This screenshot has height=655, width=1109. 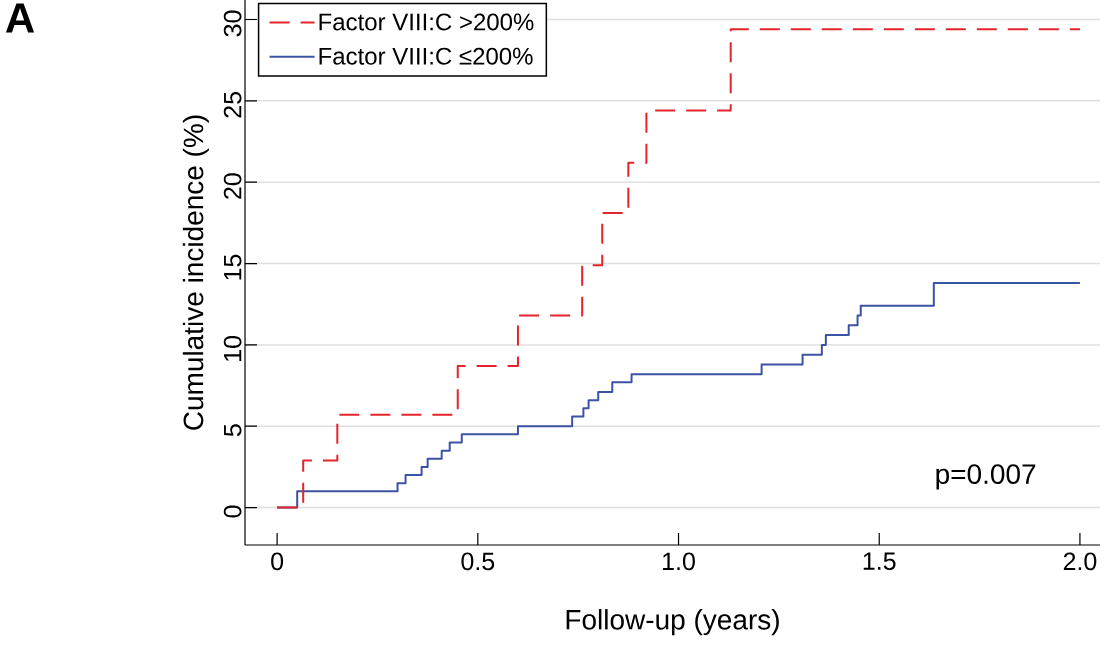 What do you see at coordinates (233, 267) in the screenshot?
I see `y-tick-label: 15` at bounding box center [233, 267].